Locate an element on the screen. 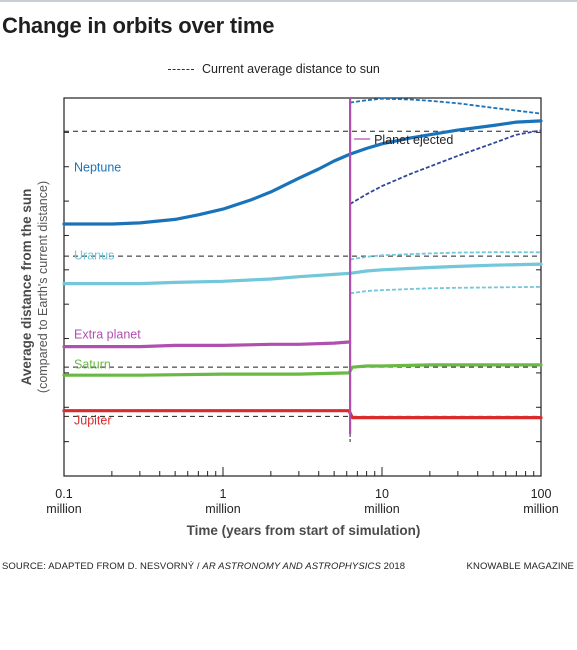  x-tick-label: 1 is located at coordinates (223, 494).